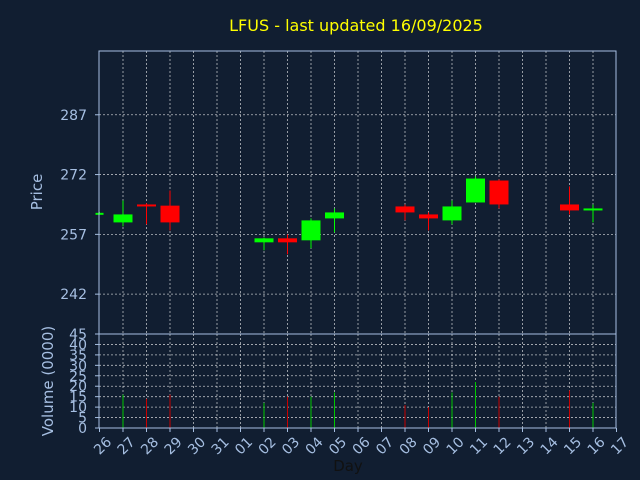 The height and width of the screenshot is (480, 640). Describe the element at coordinates (315, 446) in the screenshot. I see `x-tick-label: 04` at that location.